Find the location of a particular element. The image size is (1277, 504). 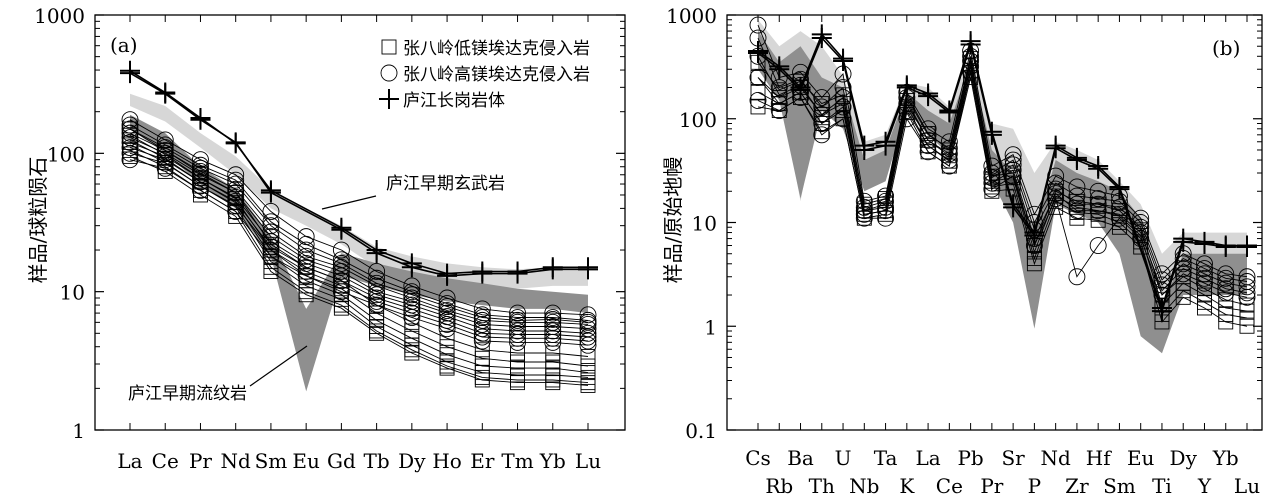

panel-a-label: (a) is located at coordinates (124, 45).